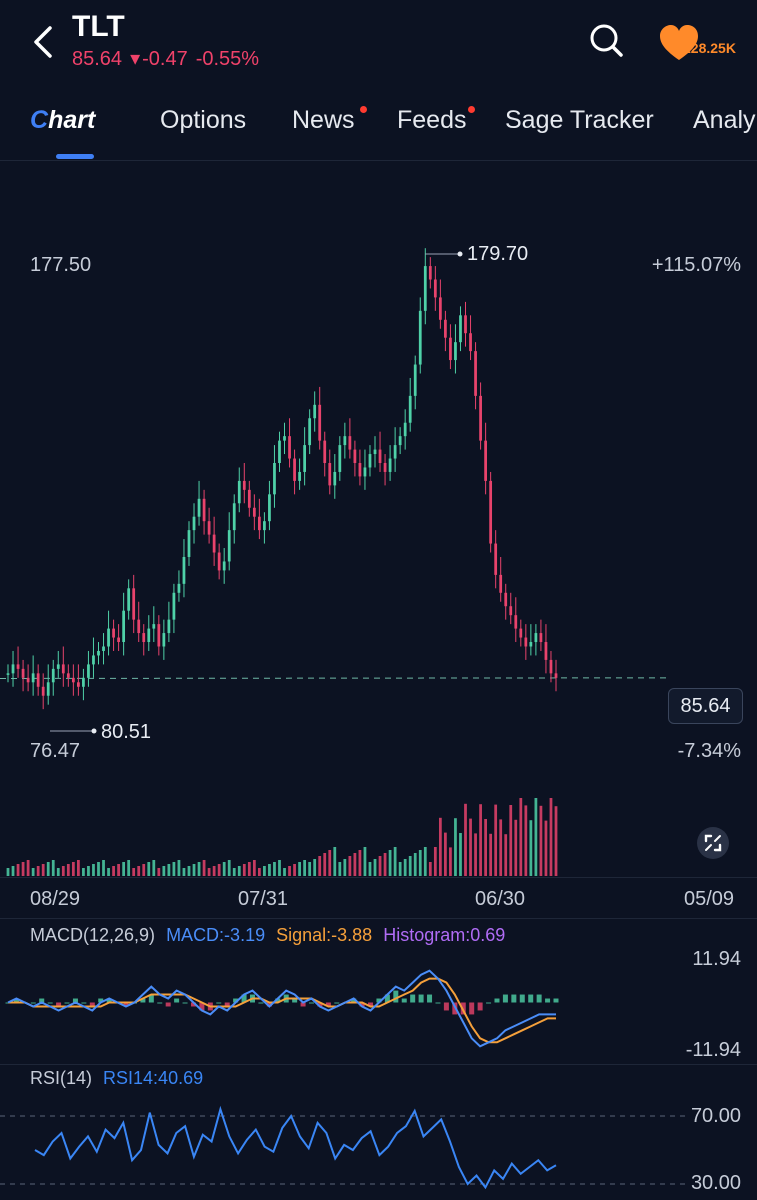  What do you see at coordinates (432, 120) in the screenshot?
I see `tab-feeds: Feeds` at bounding box center [432, 120].